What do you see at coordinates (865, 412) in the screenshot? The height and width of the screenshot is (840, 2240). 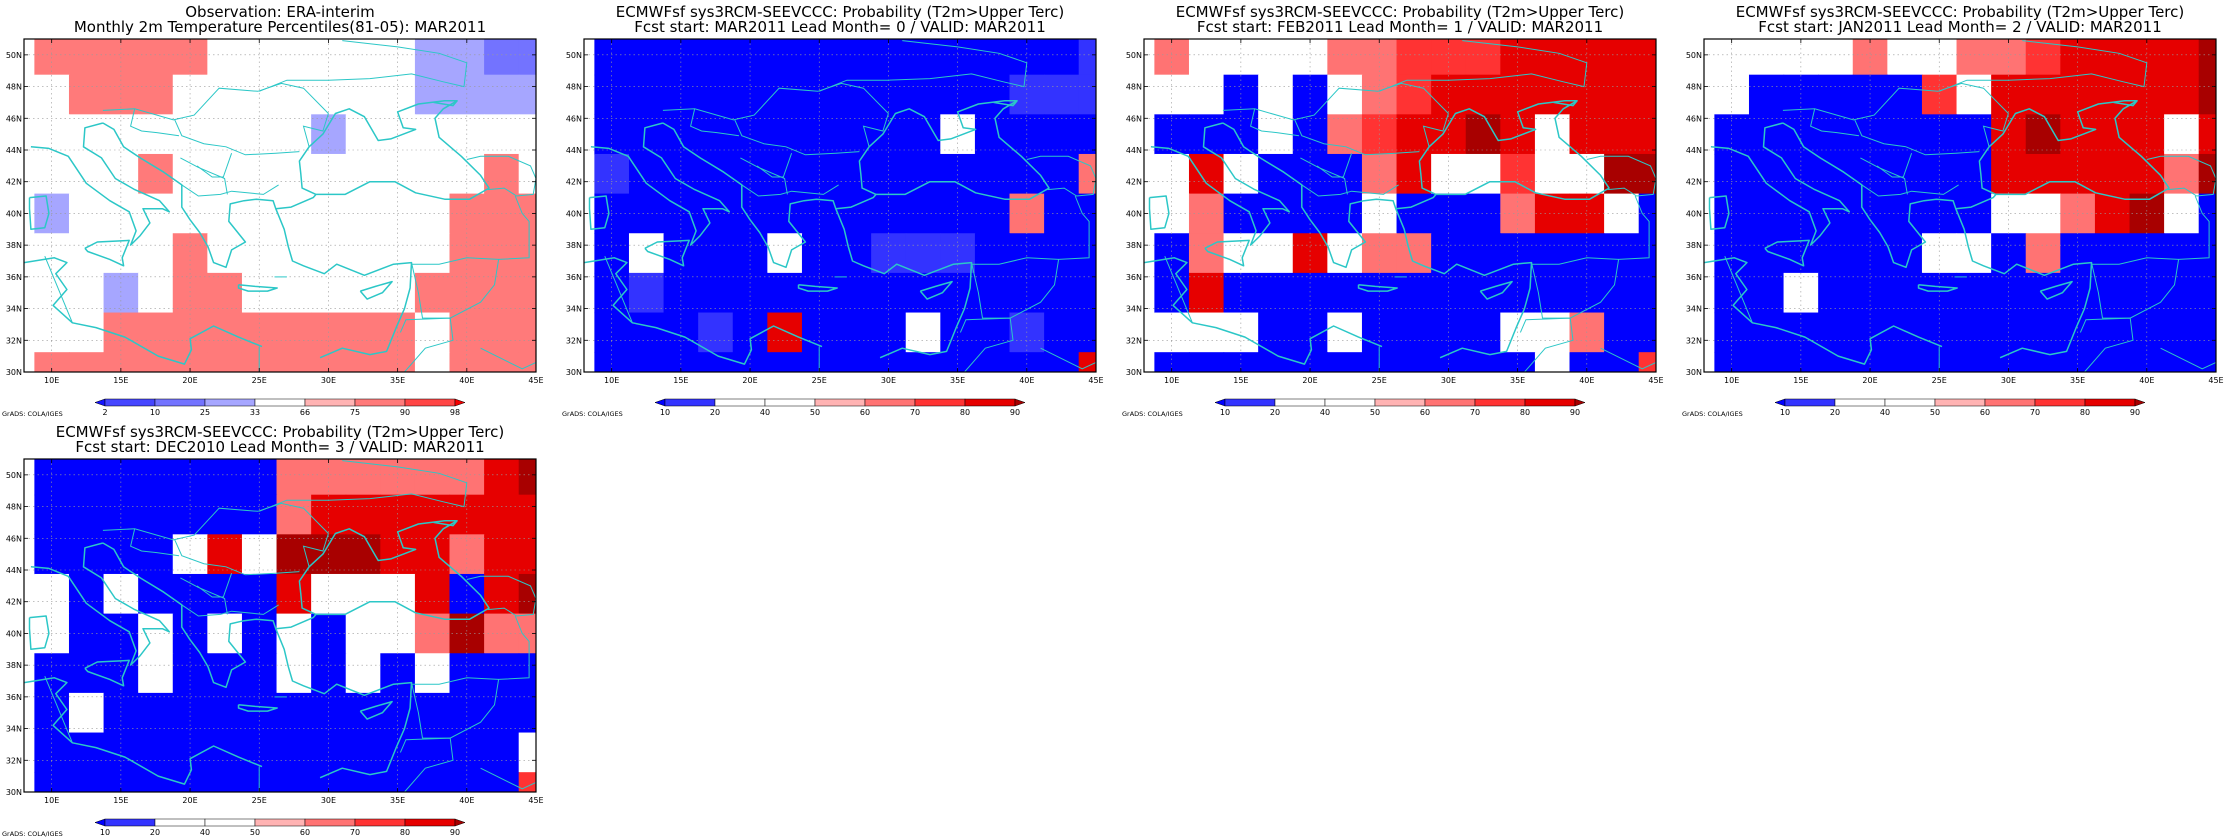 I see `colorbar-label: 60` at bounding box center [865, 412].